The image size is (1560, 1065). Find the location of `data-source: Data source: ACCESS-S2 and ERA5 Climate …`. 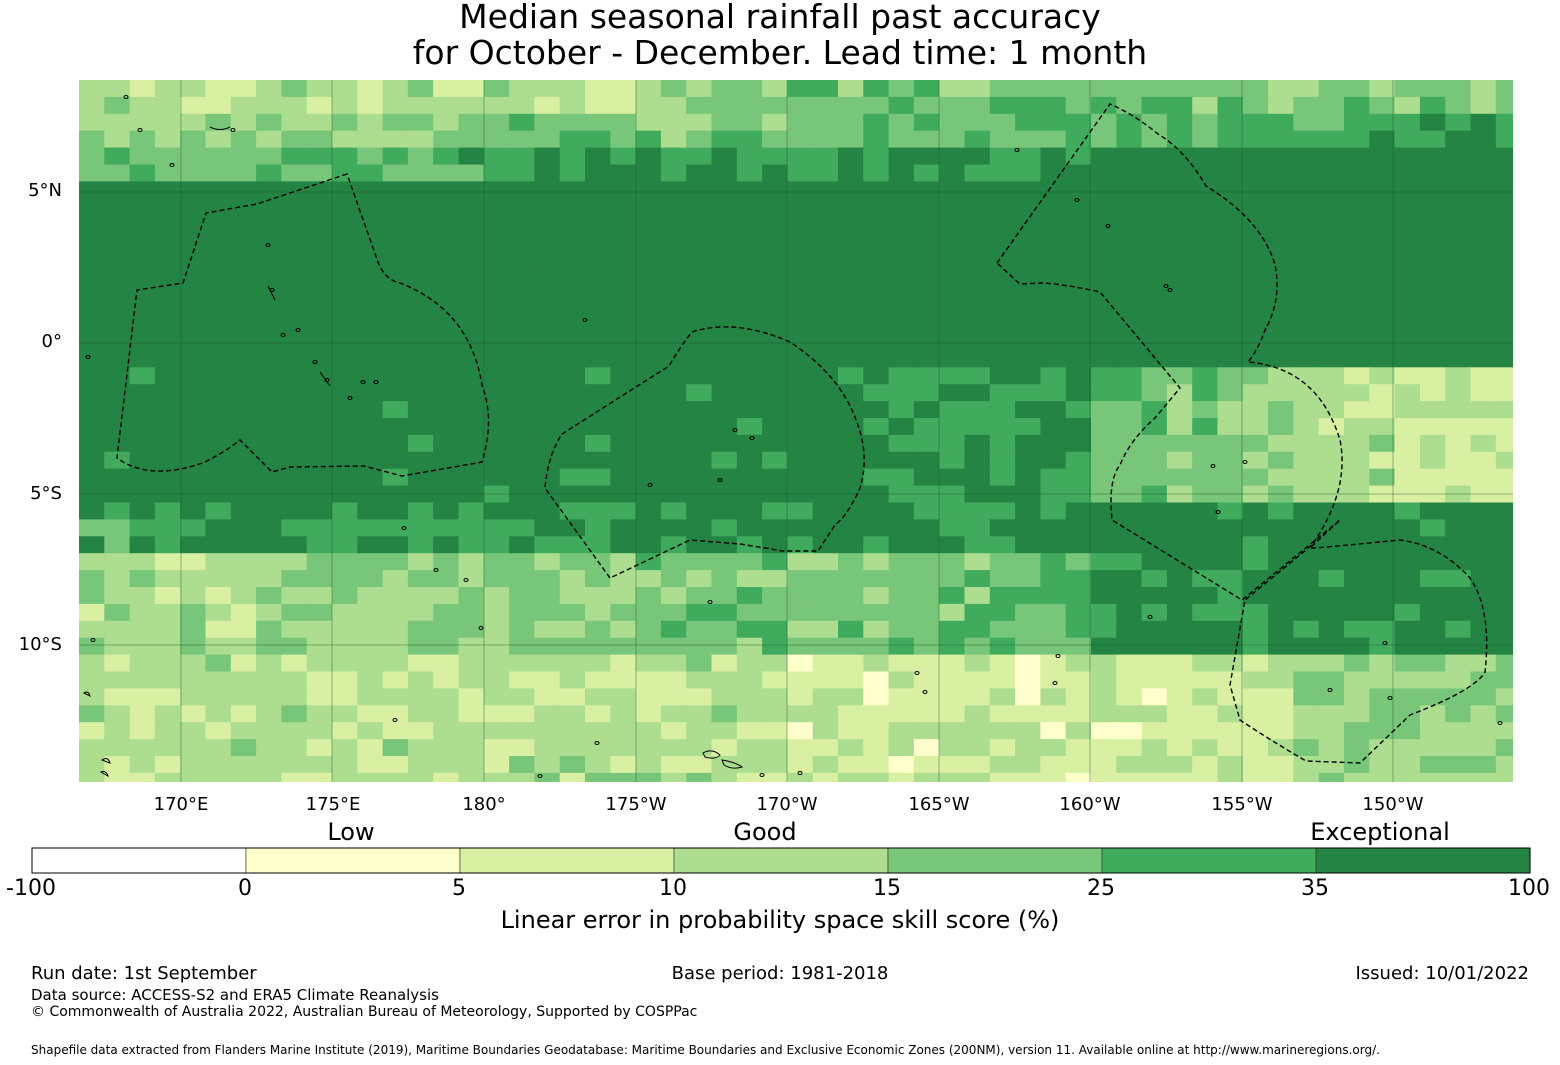

data-source: Data source: ACCESS-S2 and ERA5 Climate … is located at coordinates (235, 995).